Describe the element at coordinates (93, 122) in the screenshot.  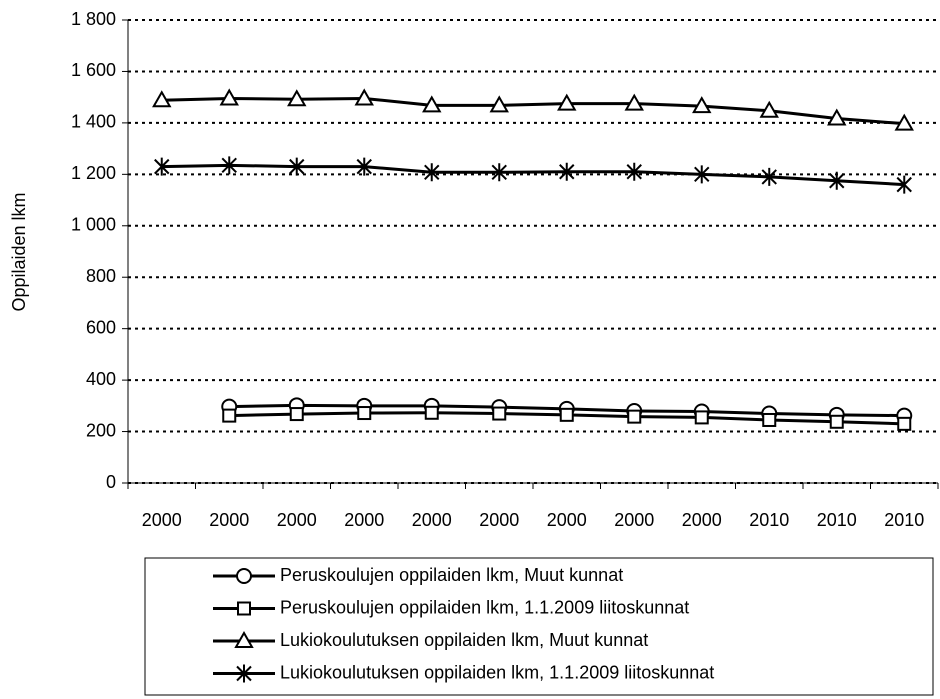
I see `y-tick-label: 1 400` at that location.